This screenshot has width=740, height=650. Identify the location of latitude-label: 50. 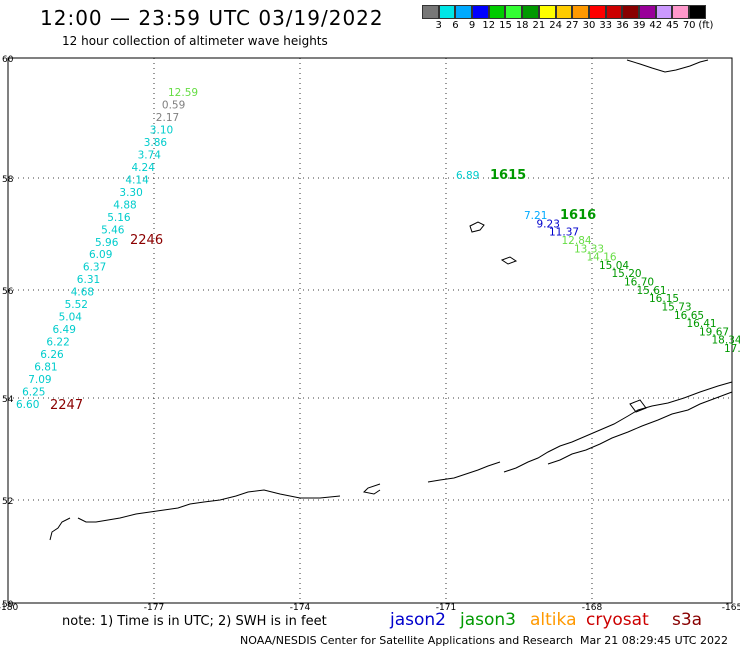
(8, 605).